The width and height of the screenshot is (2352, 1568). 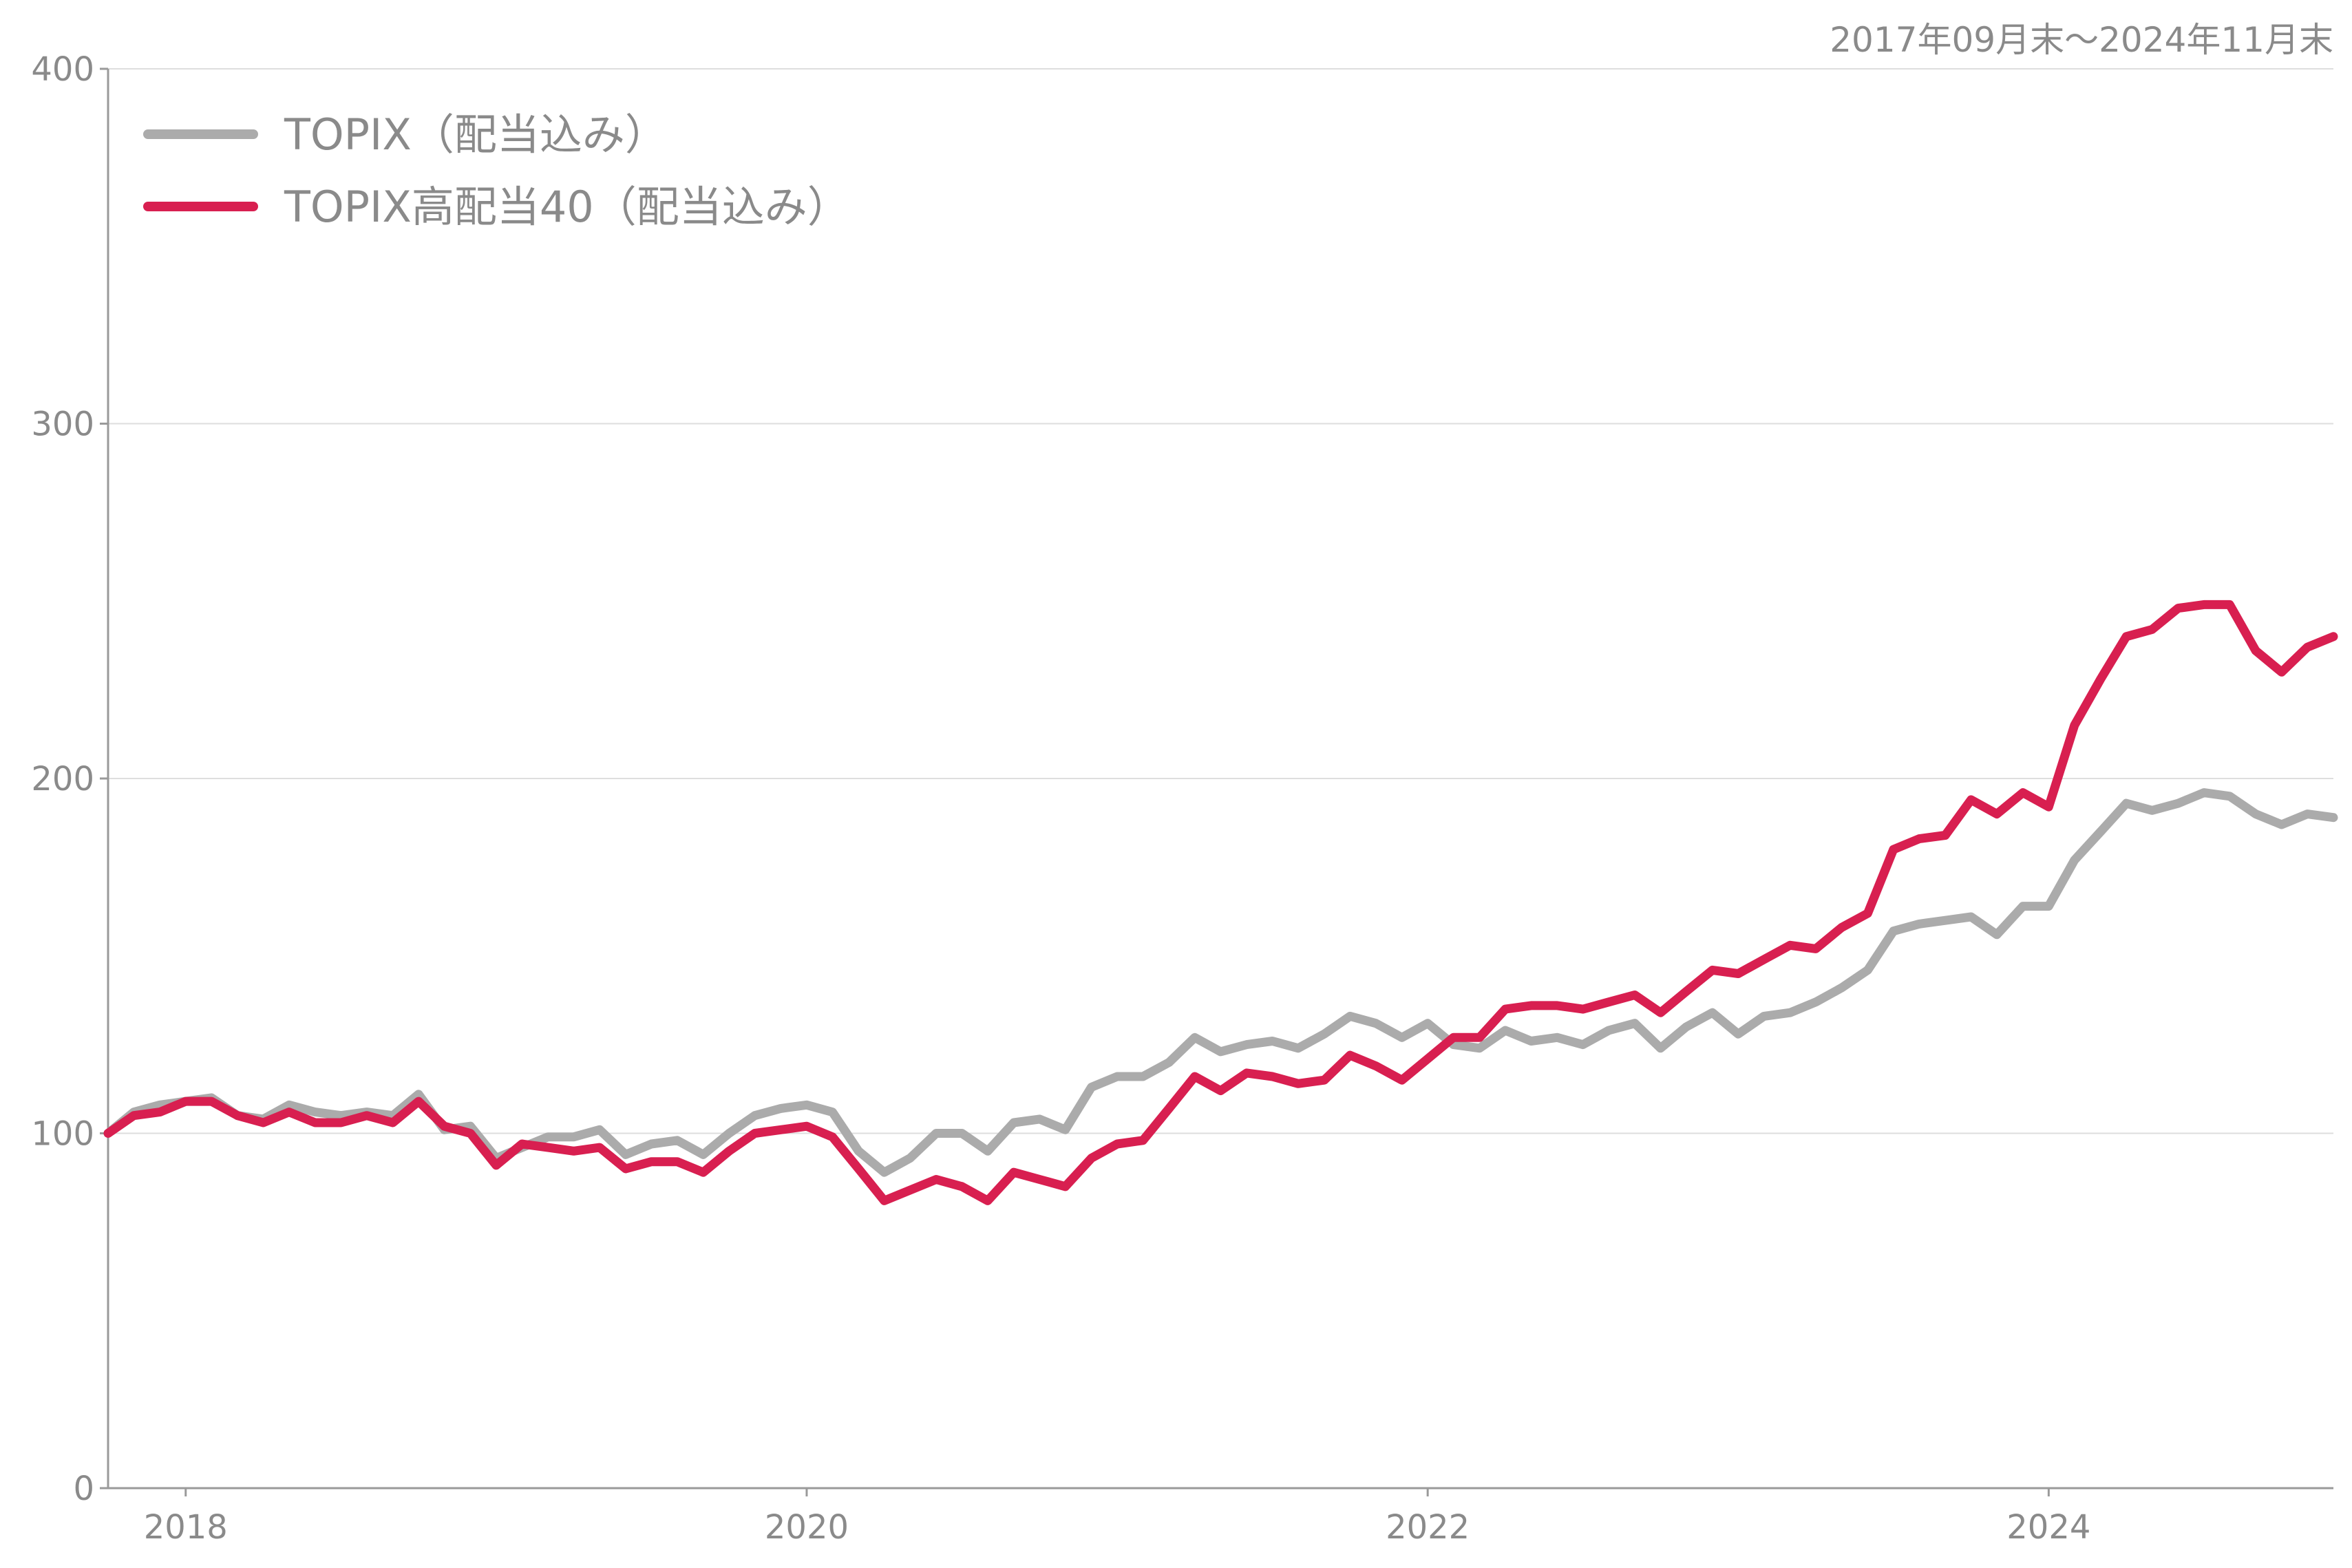 I want to click on legend: TOPIX（配当込み） TOPIX高配当40（配当込み）, so click(x=496, y=170).